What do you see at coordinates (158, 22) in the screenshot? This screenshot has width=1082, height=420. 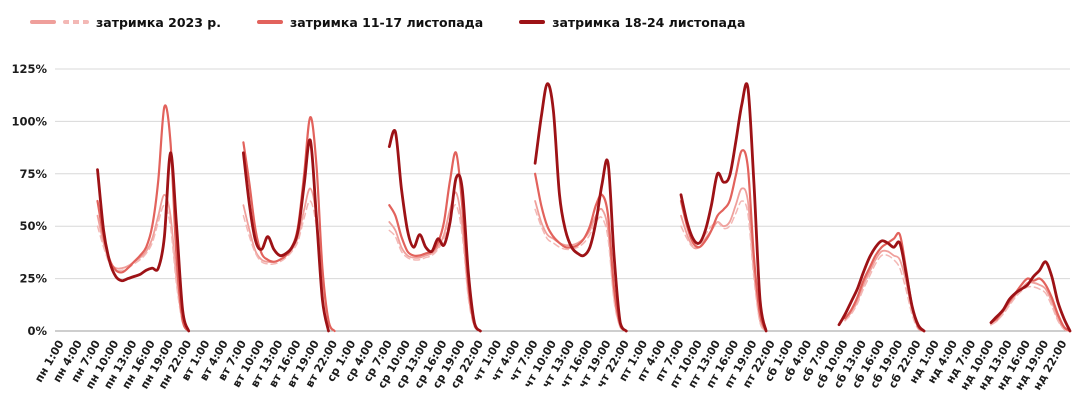 I see `legend-label: затримка 2023 р.` at bounding box center [158, 22].